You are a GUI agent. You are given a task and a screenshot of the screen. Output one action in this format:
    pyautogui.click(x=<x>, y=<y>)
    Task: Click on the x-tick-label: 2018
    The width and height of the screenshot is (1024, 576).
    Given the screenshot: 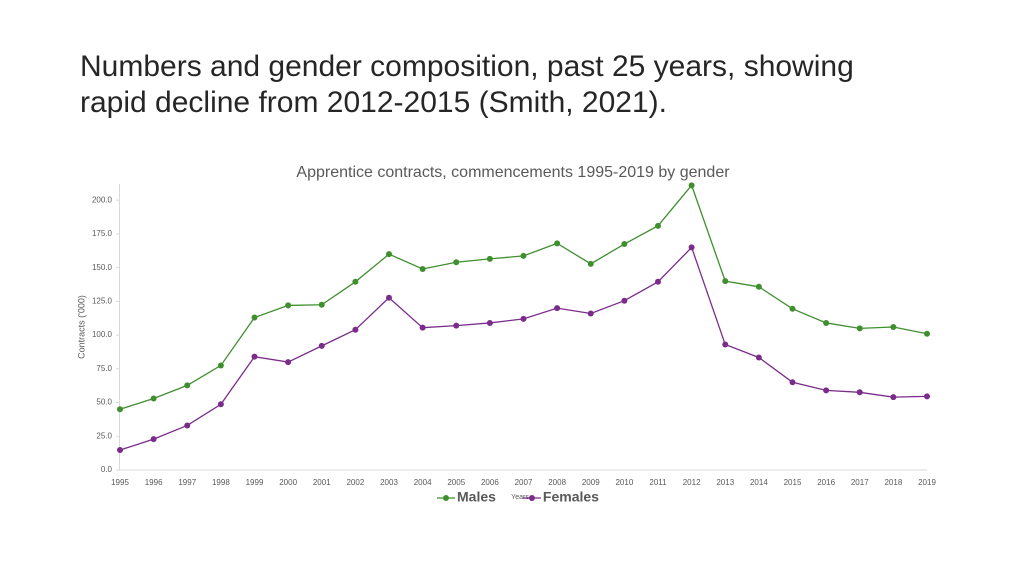 What is the action you would take?
    pyautogui.click(x=893, y=482)
    